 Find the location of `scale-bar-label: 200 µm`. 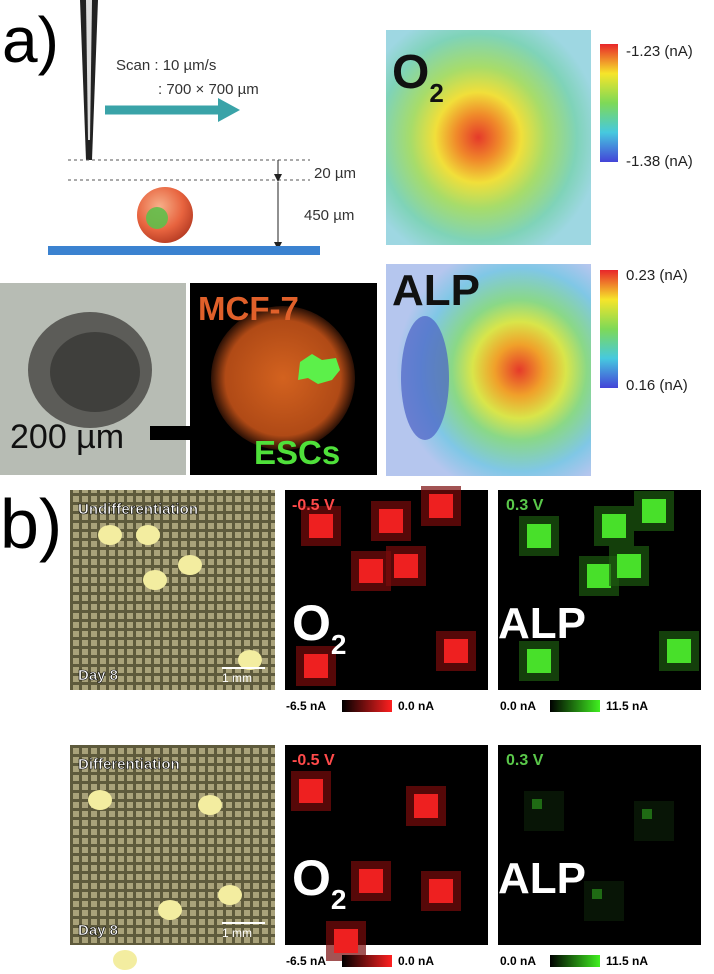

scale-bar-label: 200 µm is located at coordinates (67, 437).